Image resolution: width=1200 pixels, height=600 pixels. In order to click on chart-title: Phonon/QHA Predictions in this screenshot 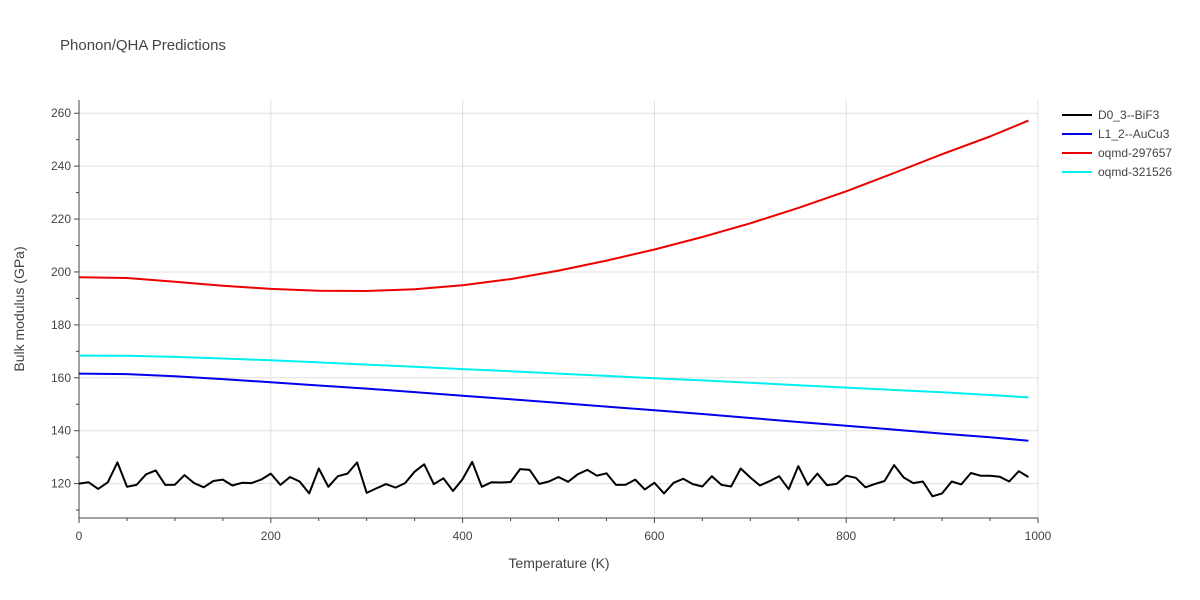, I will do `click(143, 45)`.